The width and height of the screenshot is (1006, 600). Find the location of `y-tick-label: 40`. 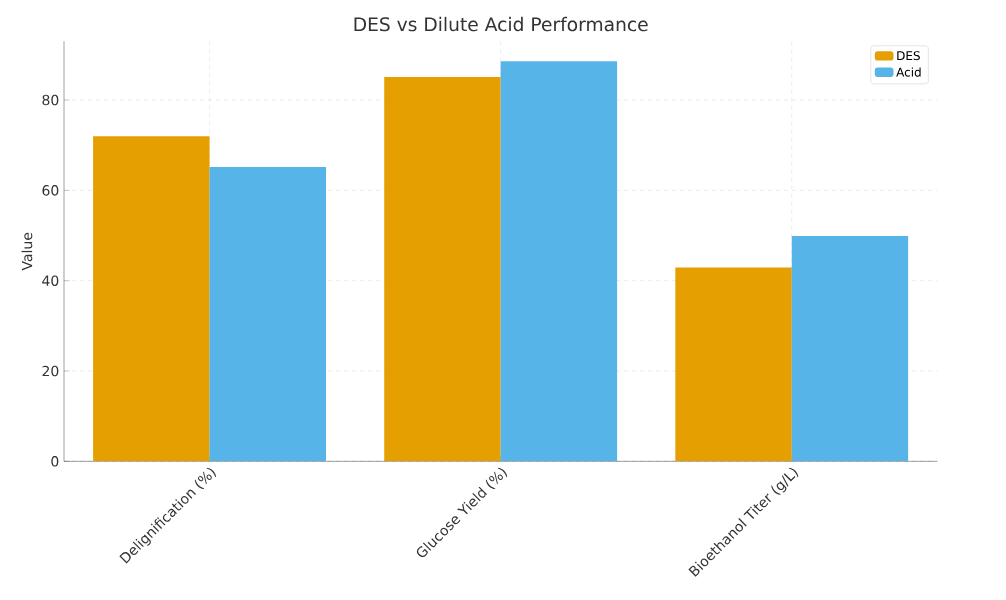

y-tick-label: 40 is located at coordinates (50, 280).